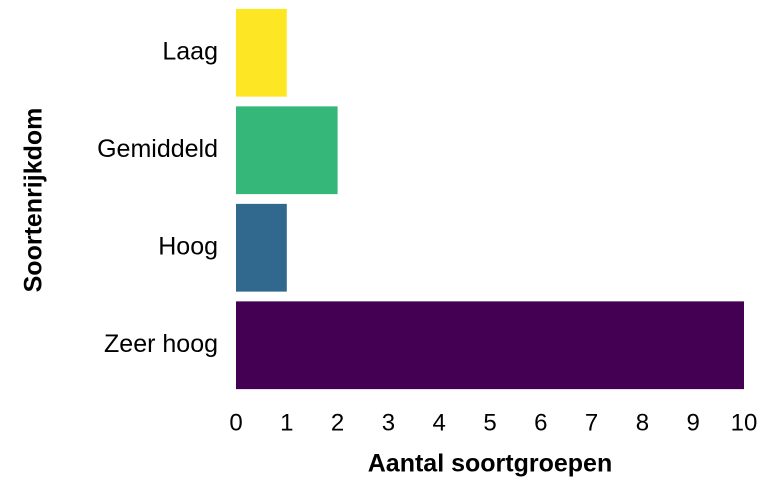  I want to click on x-tick-label: 5, so click(489, 422).